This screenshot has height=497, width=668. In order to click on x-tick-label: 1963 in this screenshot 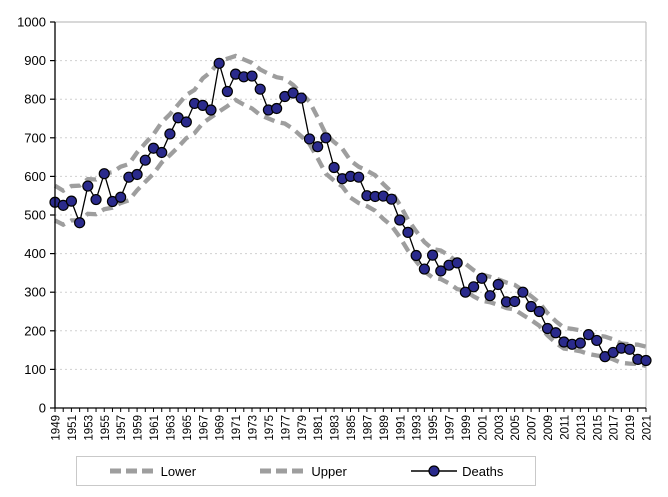, I will do `click(171, 428)`.